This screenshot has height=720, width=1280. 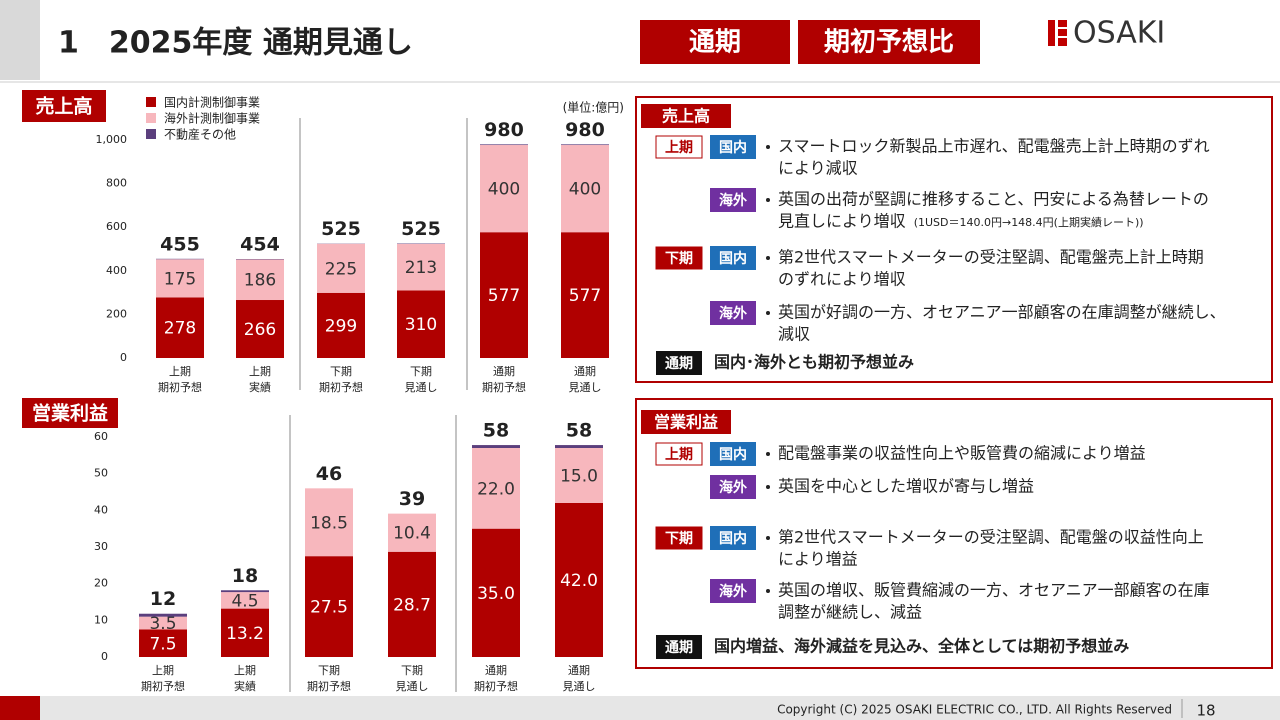 I want to click on tag: 通期, so click(x=715, y=43).